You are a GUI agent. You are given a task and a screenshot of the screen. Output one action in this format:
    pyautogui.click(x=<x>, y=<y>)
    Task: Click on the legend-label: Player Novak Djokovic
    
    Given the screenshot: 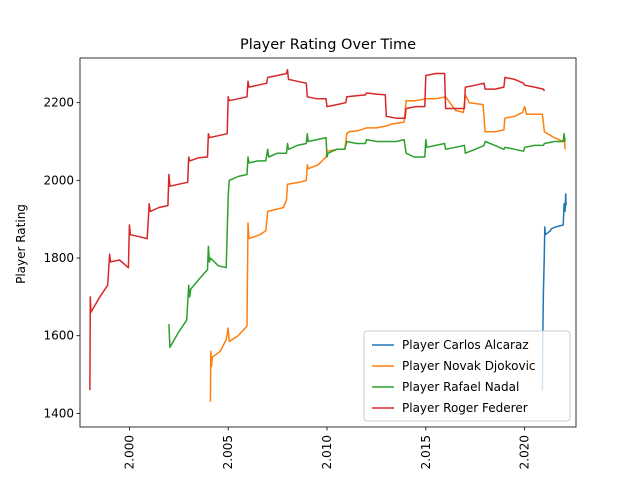 What is the action you would take?
    pyautogui.click(x=469, y=366)
    